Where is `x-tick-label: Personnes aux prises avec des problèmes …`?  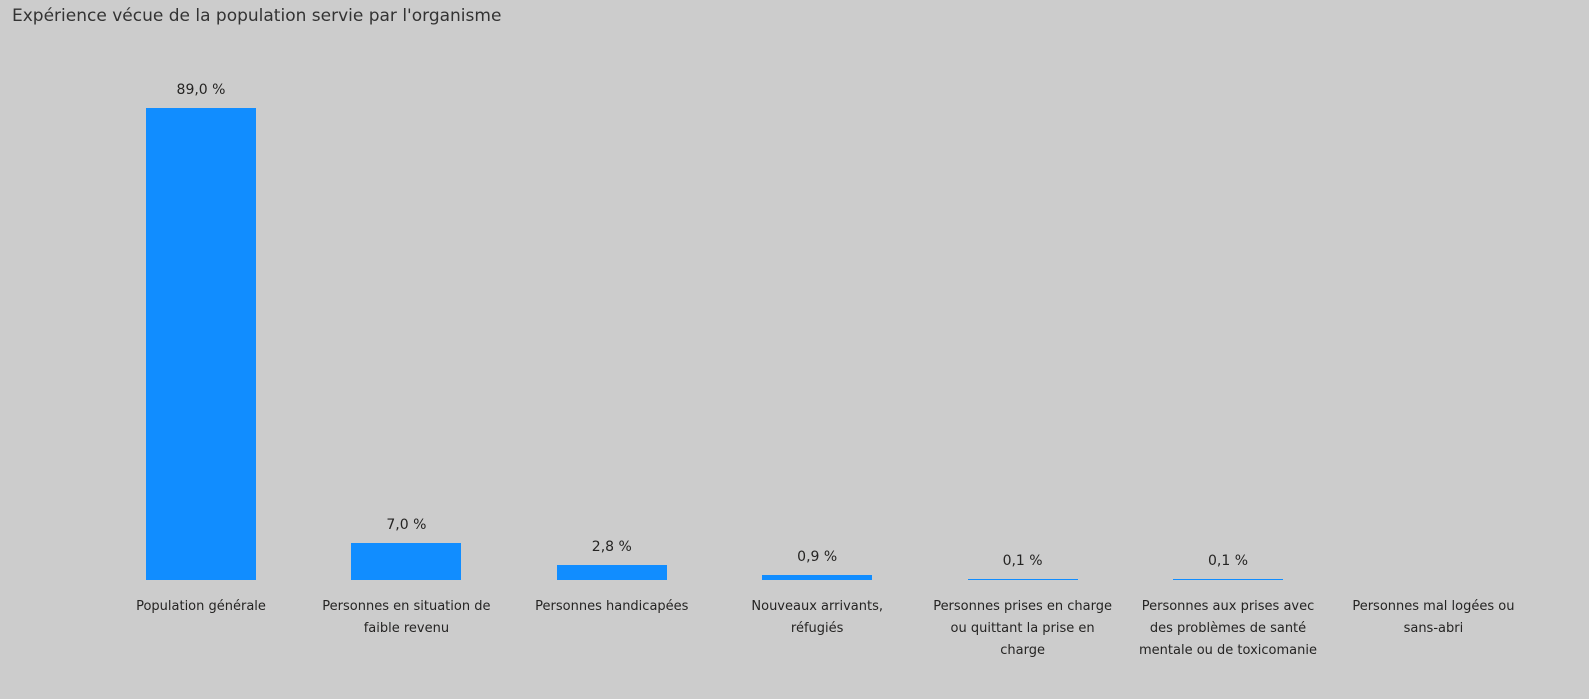
x-tick-label: Personnes aux prises avec des problèmes … is located at coordinates (1228, 628).